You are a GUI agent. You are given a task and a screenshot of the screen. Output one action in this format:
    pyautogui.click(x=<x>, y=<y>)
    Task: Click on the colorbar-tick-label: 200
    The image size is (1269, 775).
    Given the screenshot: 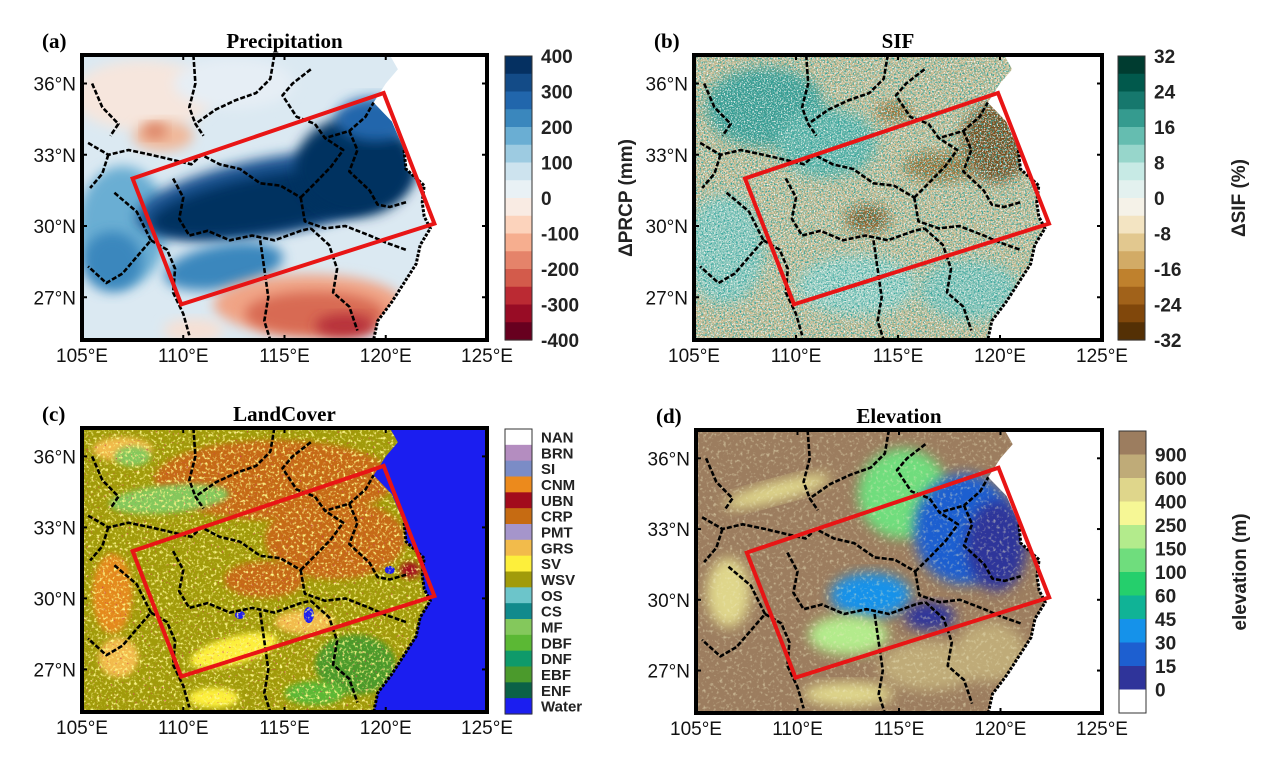 What is the action you would take?
    pyautogui.click(x=557, y=128)
    